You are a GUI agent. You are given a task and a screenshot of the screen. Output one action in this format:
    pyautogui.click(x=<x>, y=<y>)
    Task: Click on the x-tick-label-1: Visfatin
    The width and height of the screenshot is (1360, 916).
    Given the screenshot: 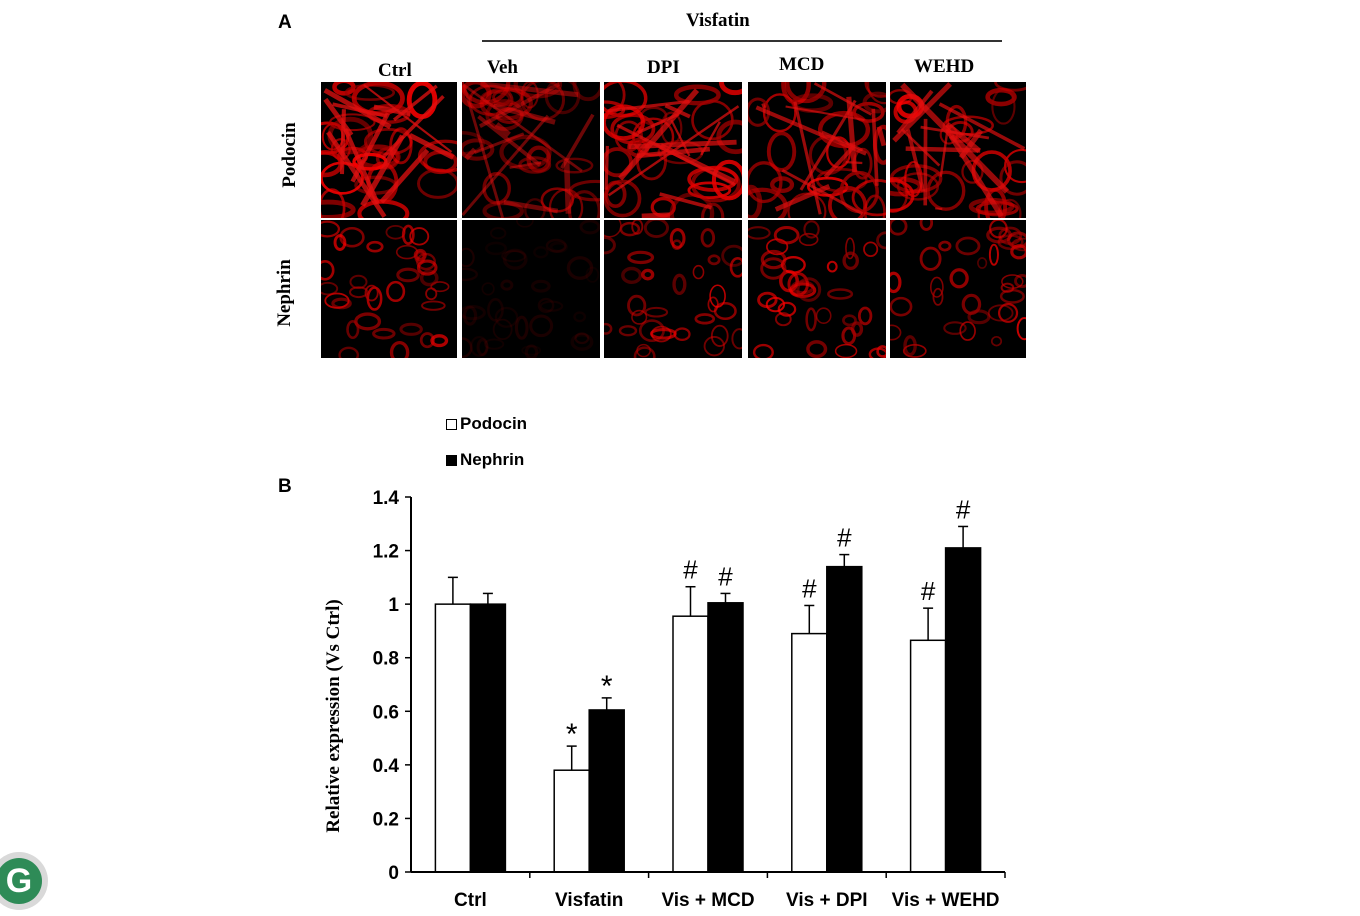 What is the action you would take?
    pyautogui.click(x=589, y=900)
    